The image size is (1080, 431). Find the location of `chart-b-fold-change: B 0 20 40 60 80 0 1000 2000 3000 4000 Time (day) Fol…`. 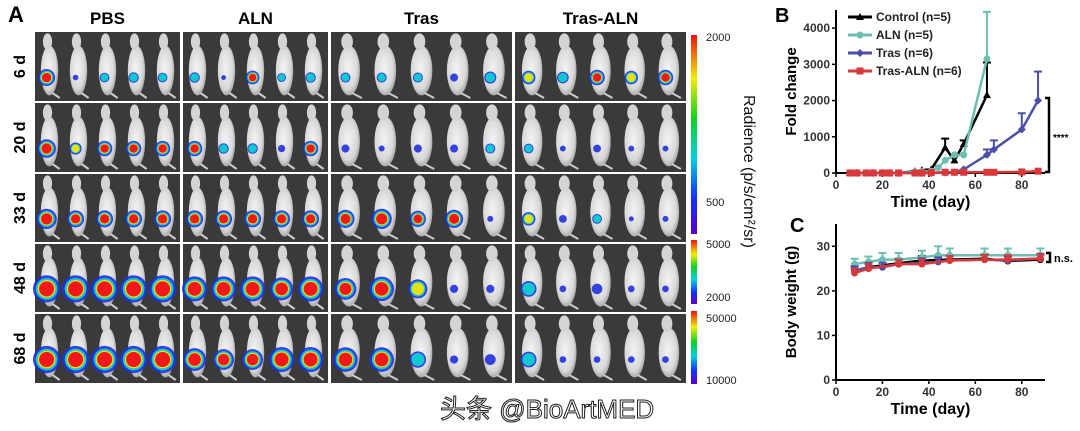

chart-b-fold-change: B 0 20 40 60 80 0 1000 2000 3000 4000 Time (day) Fol… is located at coordinates (922, 108).